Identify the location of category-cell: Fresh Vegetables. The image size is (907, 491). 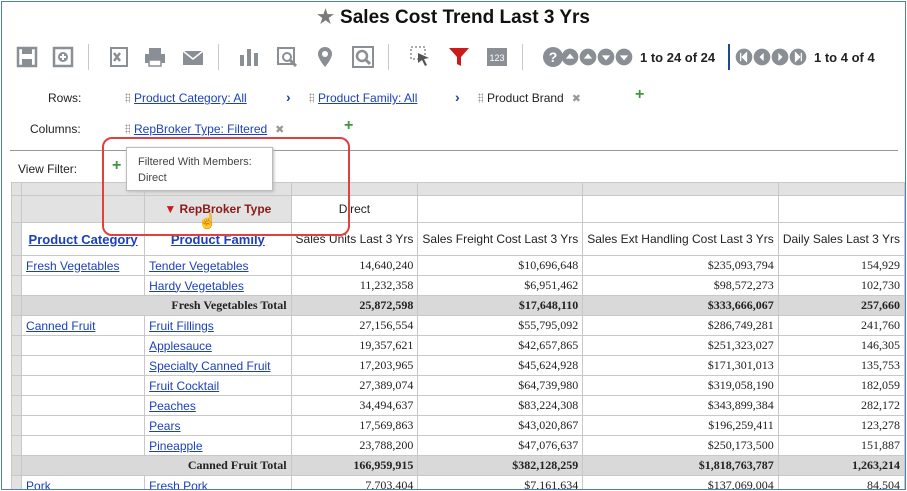
(83, 265).